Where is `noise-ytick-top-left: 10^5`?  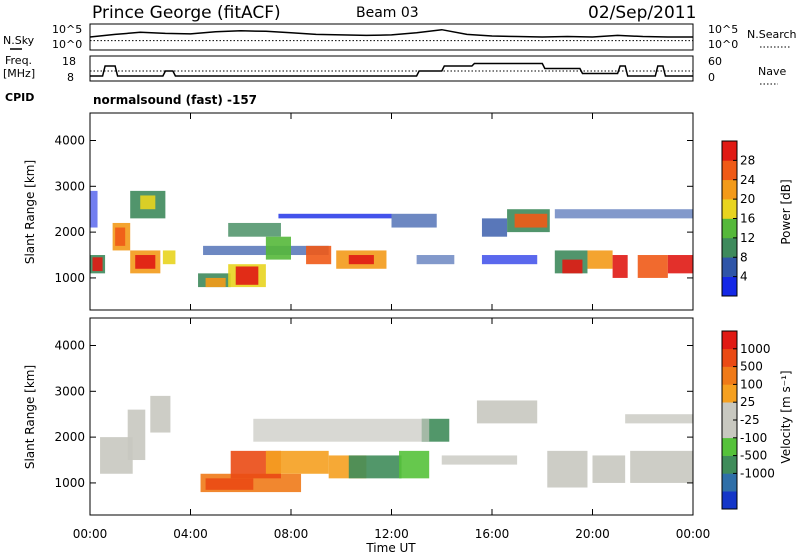
noise-ytick-top-left: 10^5 is located at coordinates (67, 29).